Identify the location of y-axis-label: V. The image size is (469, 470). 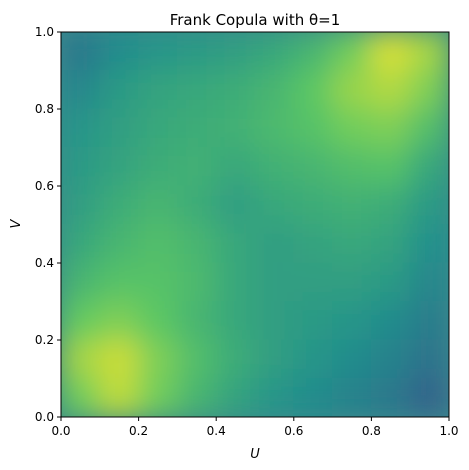
(16, 223).